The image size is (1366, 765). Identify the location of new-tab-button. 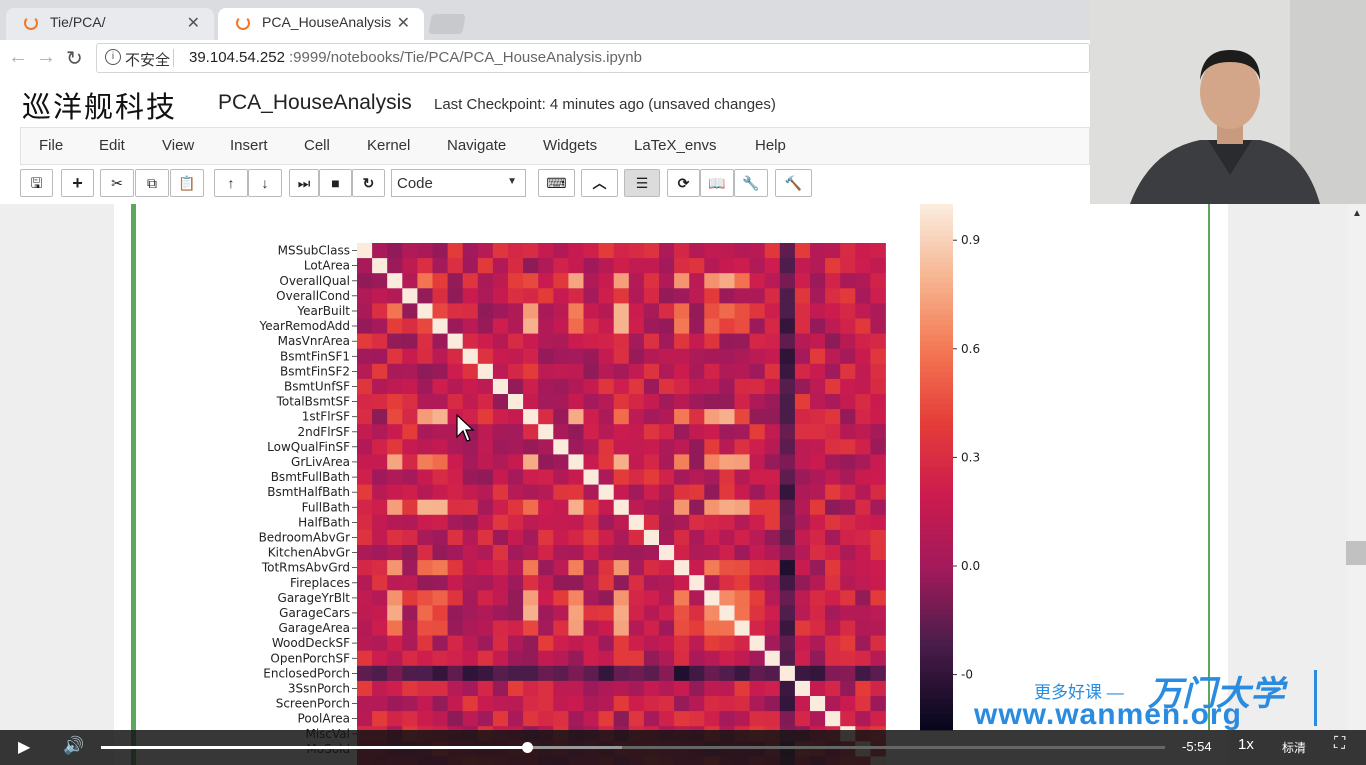
(447, 24).